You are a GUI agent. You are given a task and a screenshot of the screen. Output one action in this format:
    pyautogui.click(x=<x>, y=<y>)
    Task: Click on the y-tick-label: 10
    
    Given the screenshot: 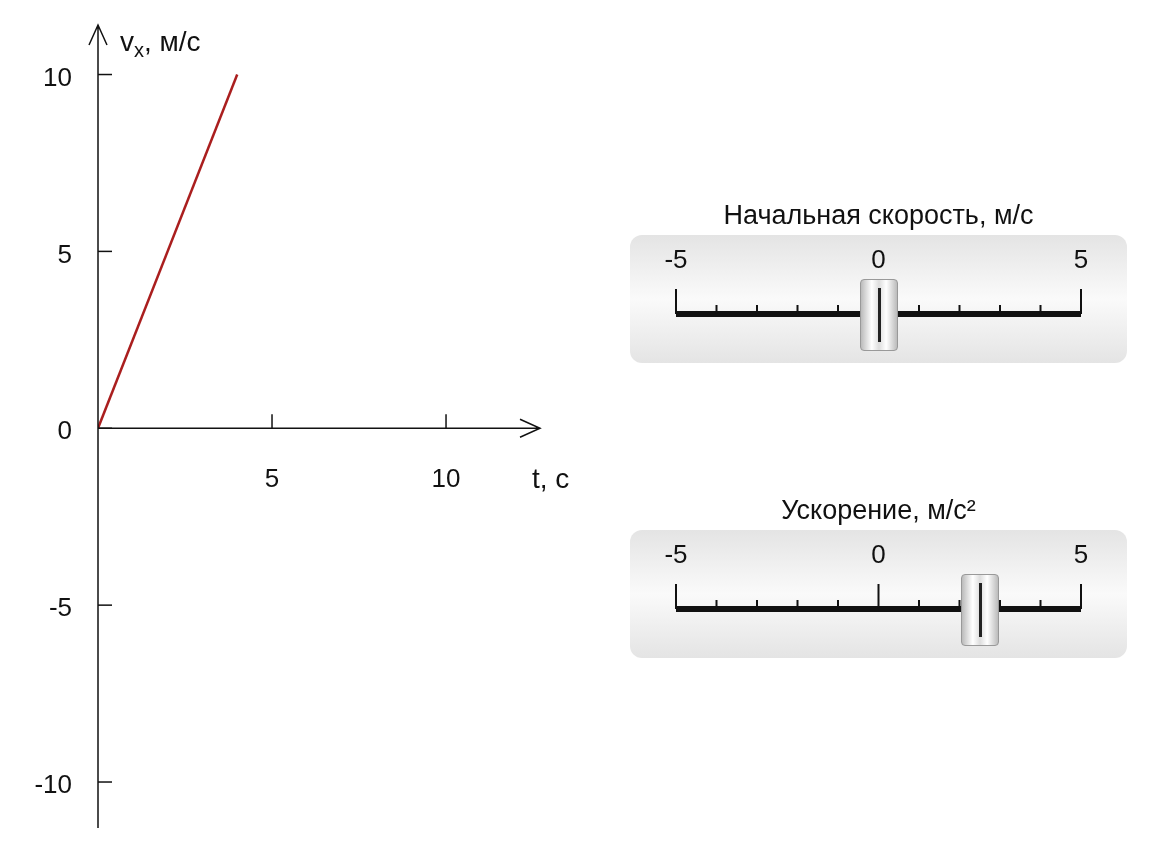 What is the action you would take?
    pyautogui.click(x=57, y=76)
    